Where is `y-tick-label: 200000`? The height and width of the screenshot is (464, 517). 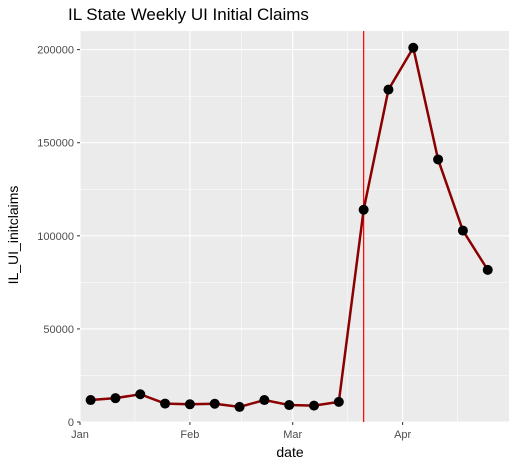
y-tick-label: 200000 is located at coordinates (55, 51).